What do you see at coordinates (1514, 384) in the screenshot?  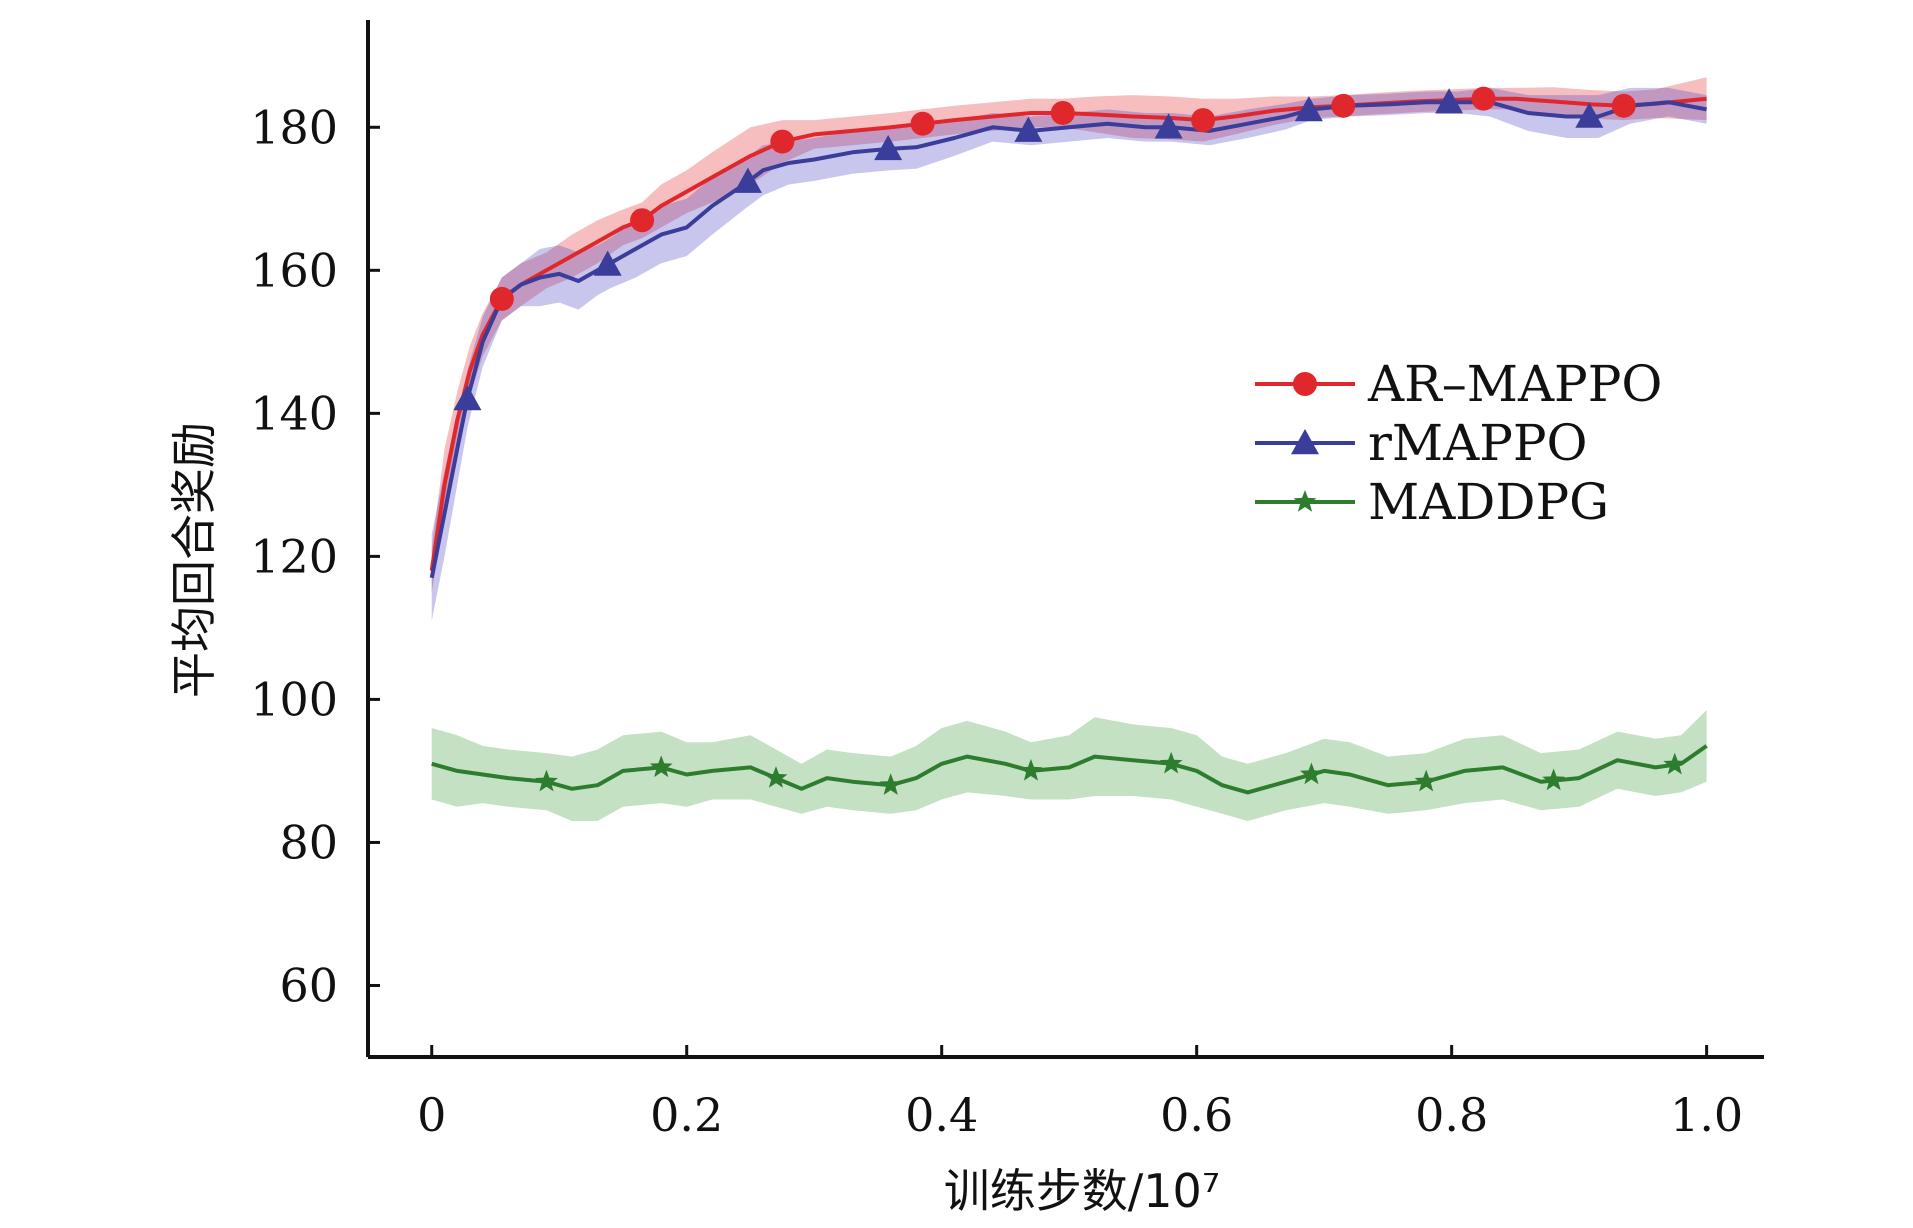 I see `legend-label-ar-mappo: AR–MAPPO` at bounding box center [1514, 384].